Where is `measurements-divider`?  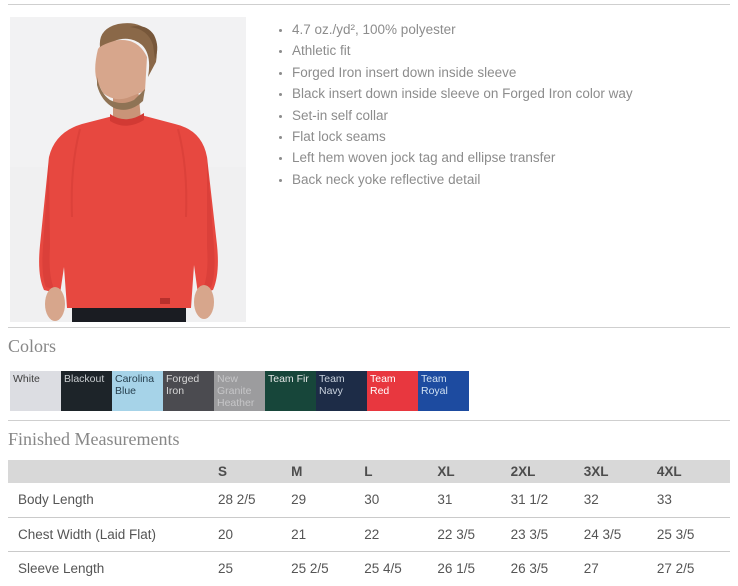
measurements-divider is located at coordinates (369, 420).